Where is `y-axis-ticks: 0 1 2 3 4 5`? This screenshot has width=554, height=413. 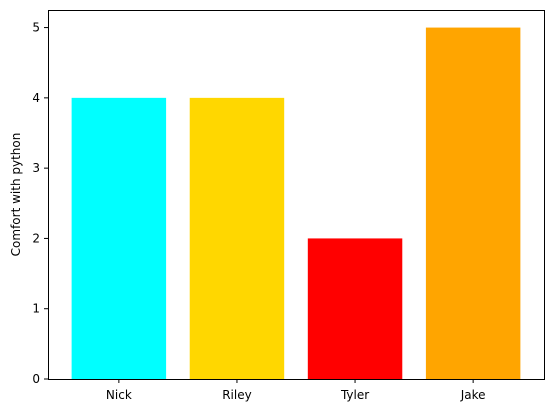
y-axis-ticks: 0 1 2 3 4 5 is located at coordinates (40, 203).